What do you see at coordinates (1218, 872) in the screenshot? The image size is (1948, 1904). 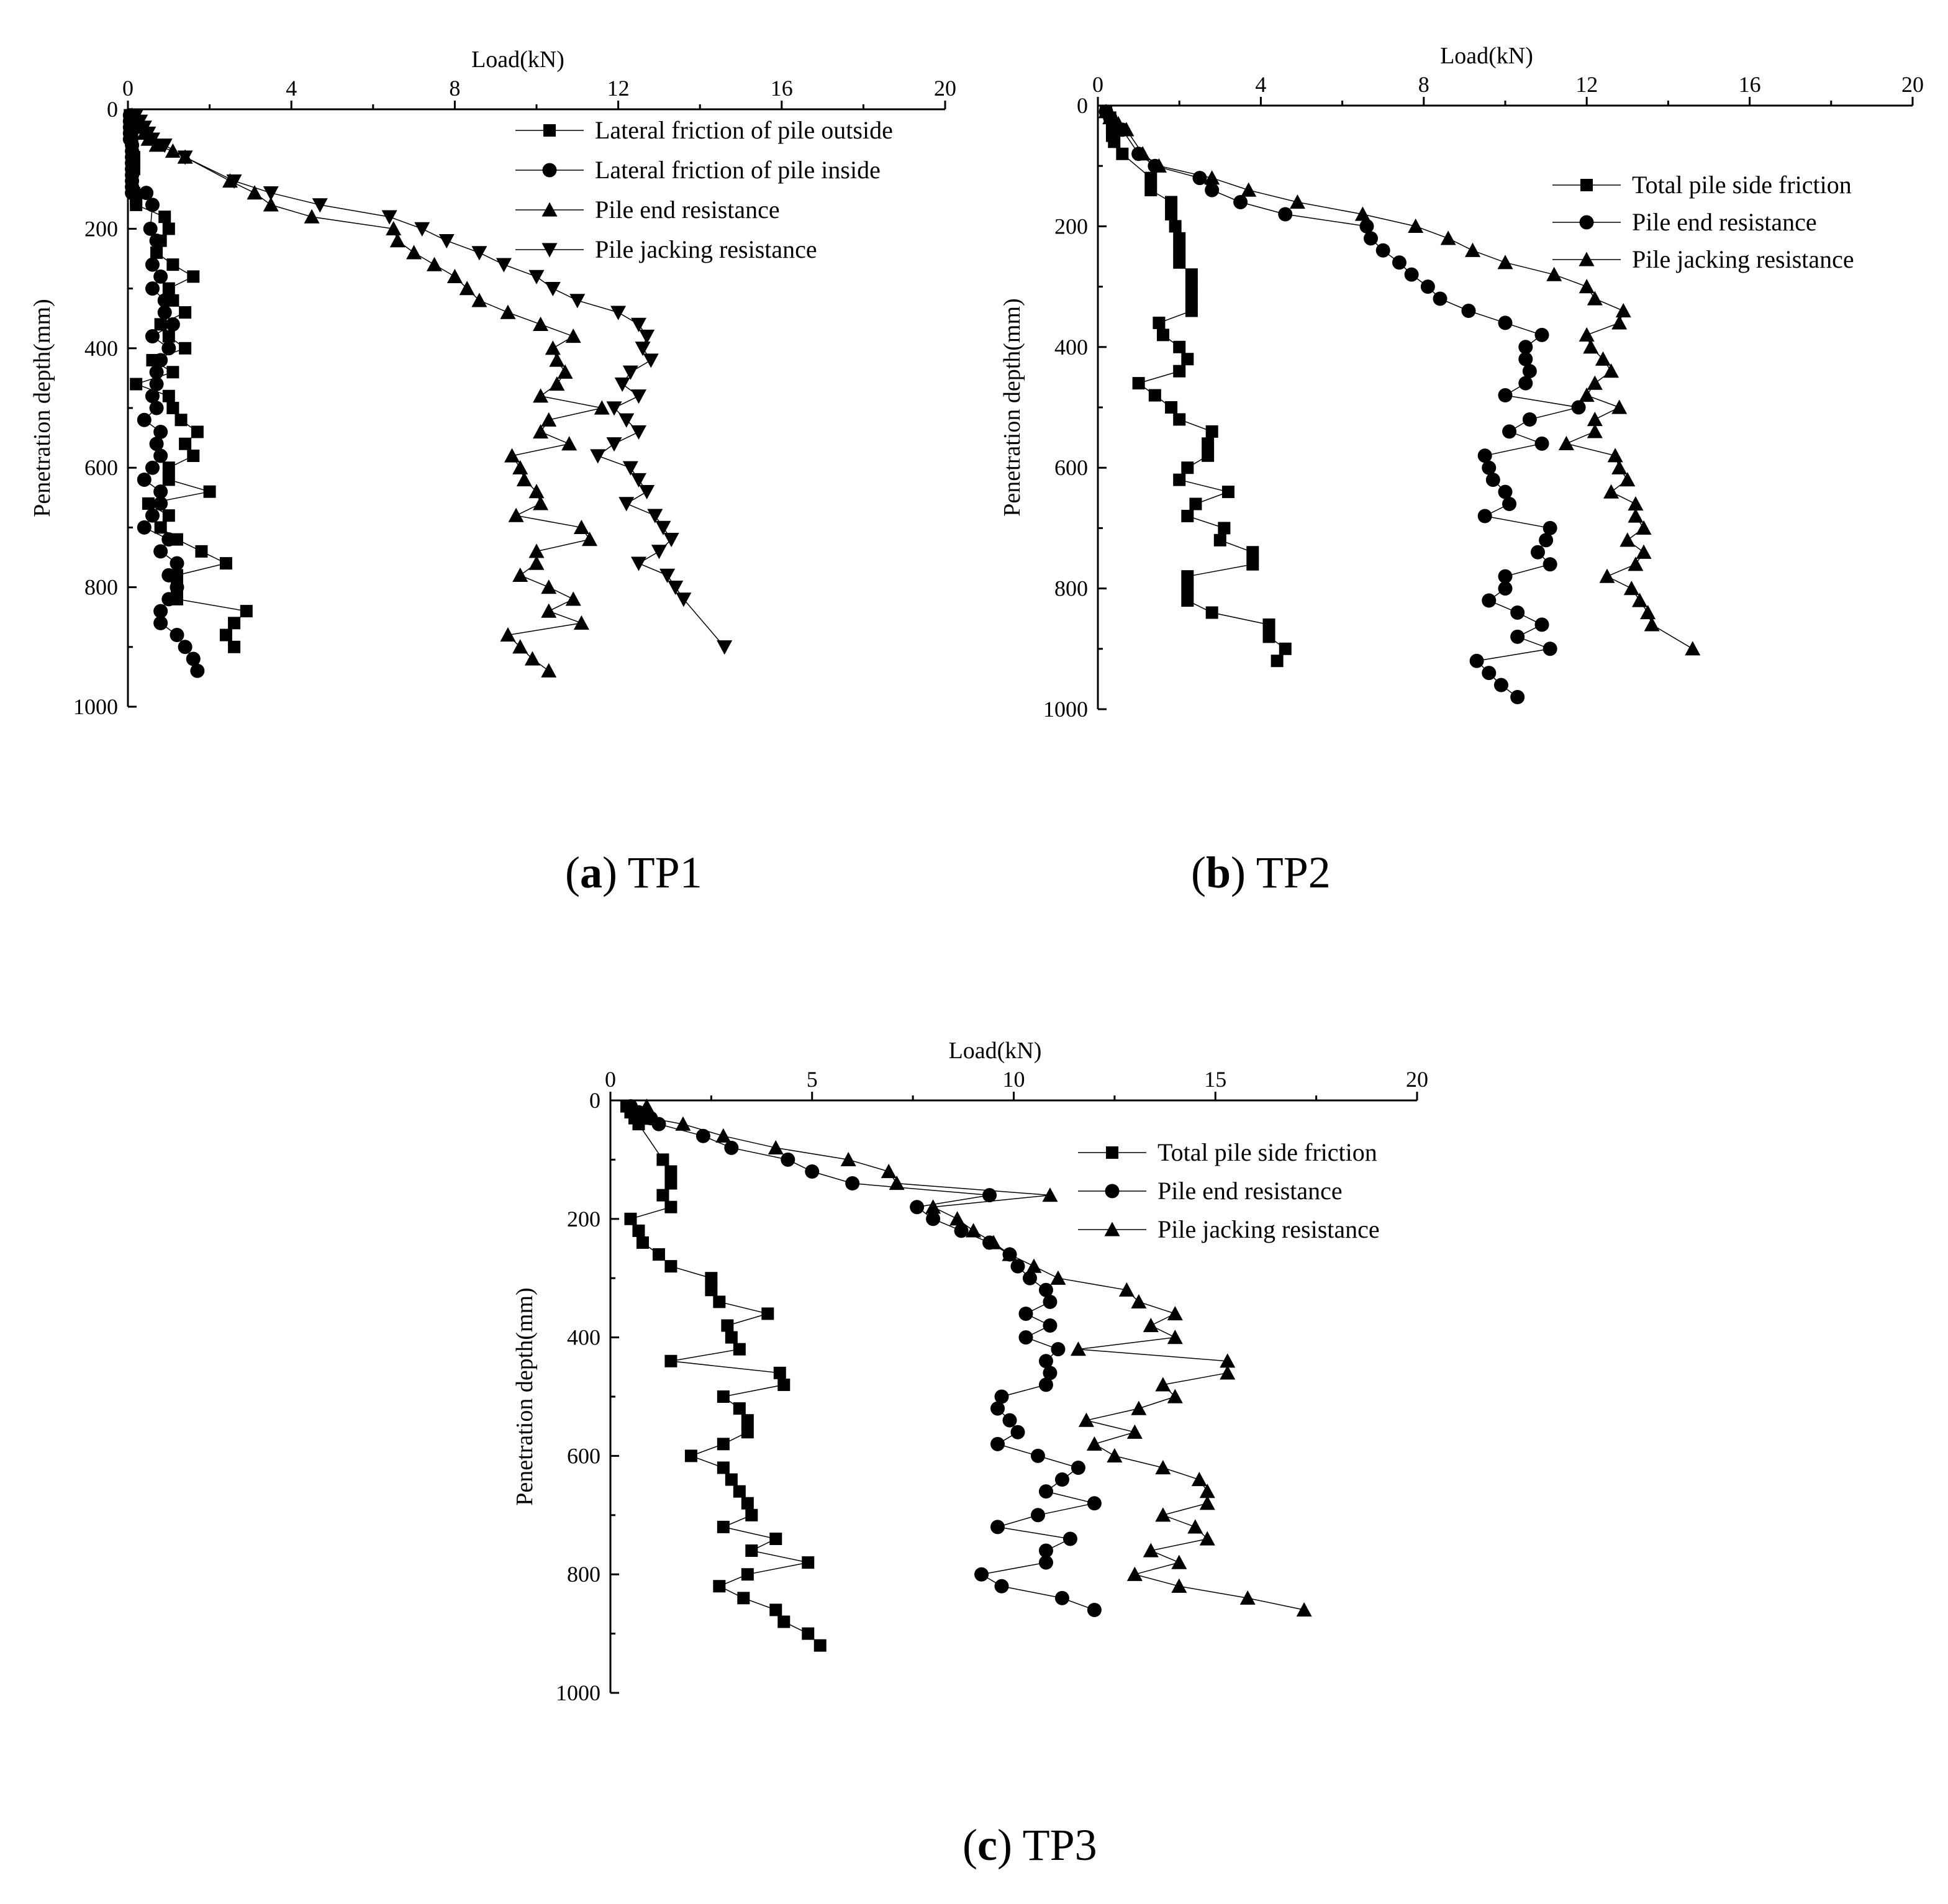 I see `panel-caption-letter: b` at bounding box center [1218, 872].